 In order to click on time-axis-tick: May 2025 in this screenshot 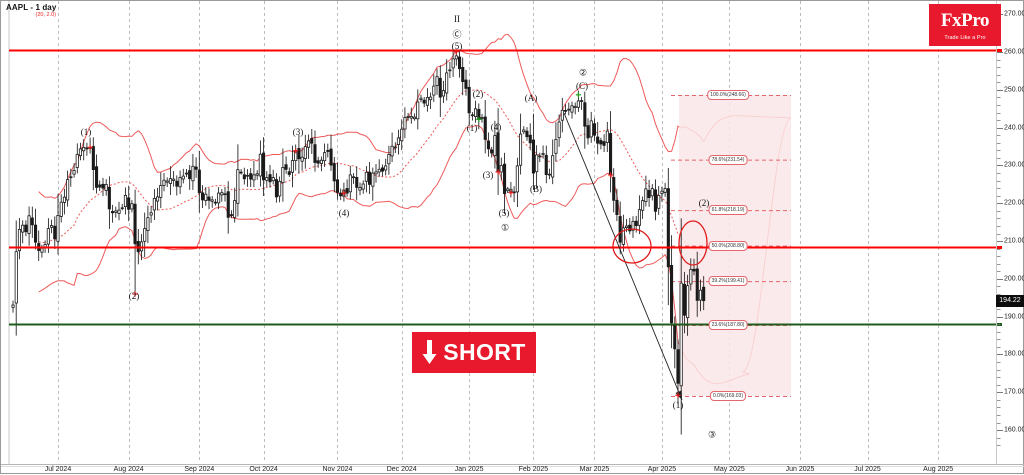, I will do `click(729, 469)`.